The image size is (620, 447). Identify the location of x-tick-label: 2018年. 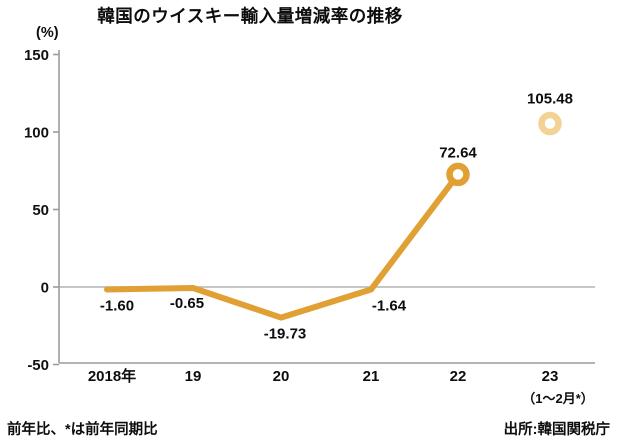
(112, 376).